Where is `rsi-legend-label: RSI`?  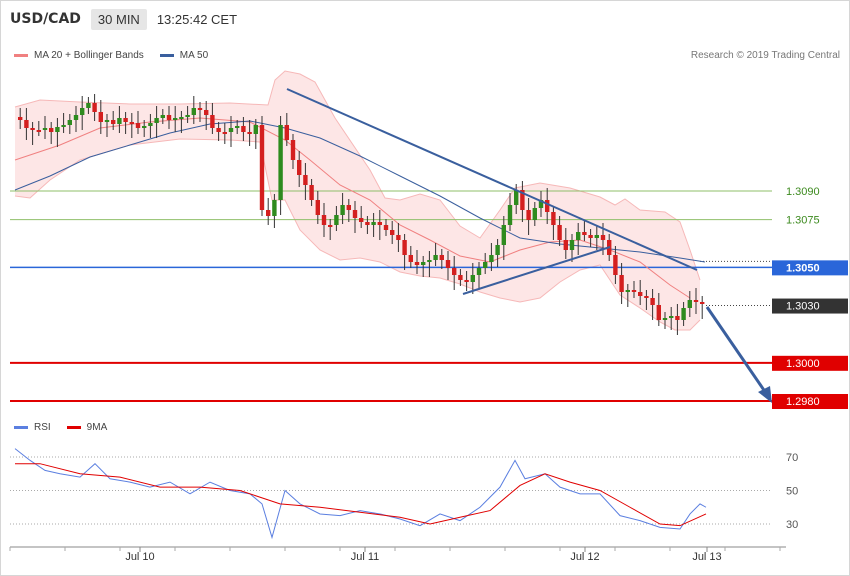
rsi-legend-label: RSI is located at coordinates (42, 427).